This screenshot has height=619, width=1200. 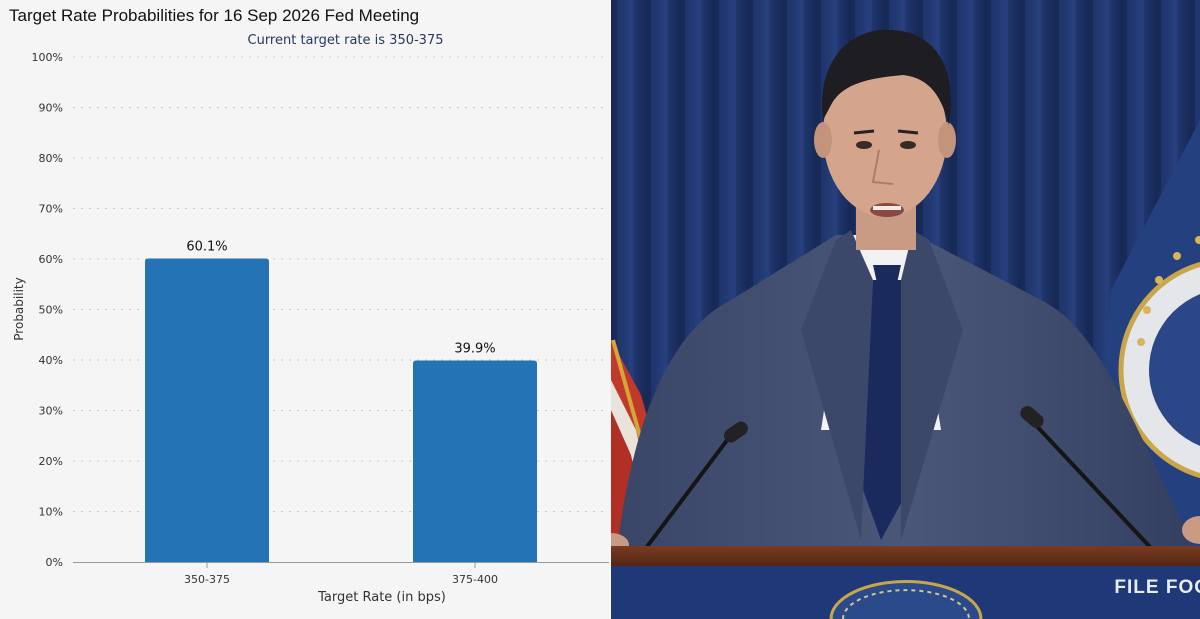 What do you see at coordinates (51, 158) in the screenshot?
I see `y-tick-label: 80%` at bounding box center [51, 158].